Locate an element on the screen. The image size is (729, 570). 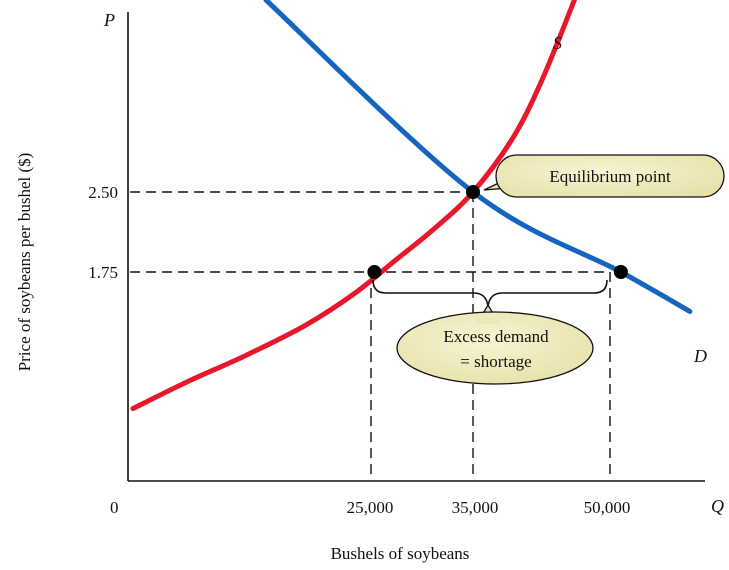
supply-curve-label: S is located at coordinates (557, 43).